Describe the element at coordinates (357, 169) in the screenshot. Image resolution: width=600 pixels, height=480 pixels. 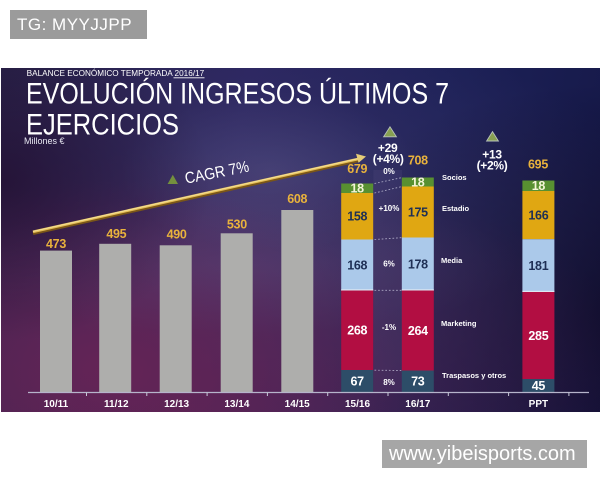
I see `svg-text: 679` at that location.